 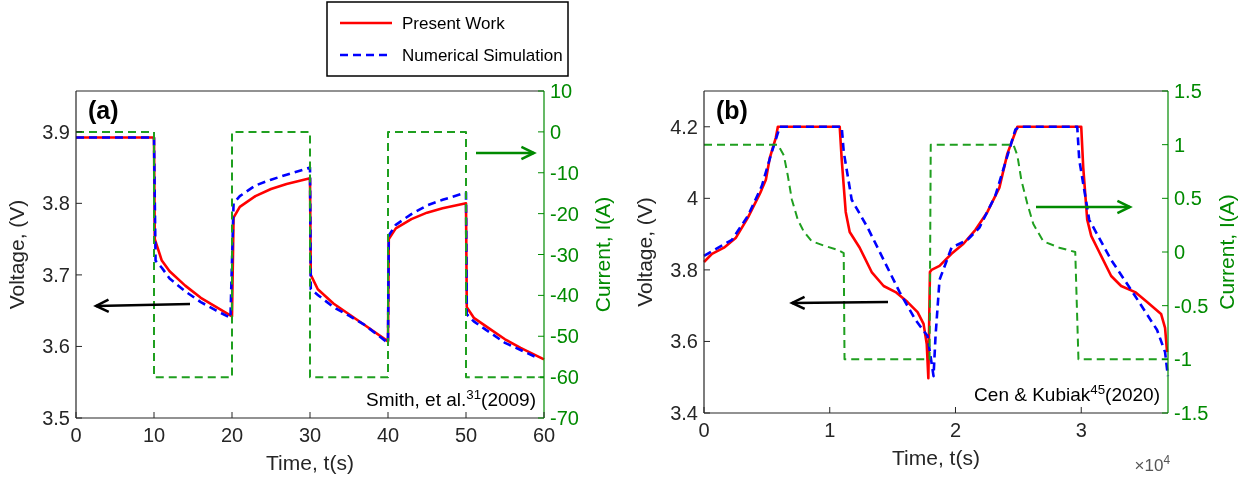 What do you see at coordinates (1188, 91) in the screenshot?
I see `y2-tick-label: 1.5` at bounding box center [1188, 91].